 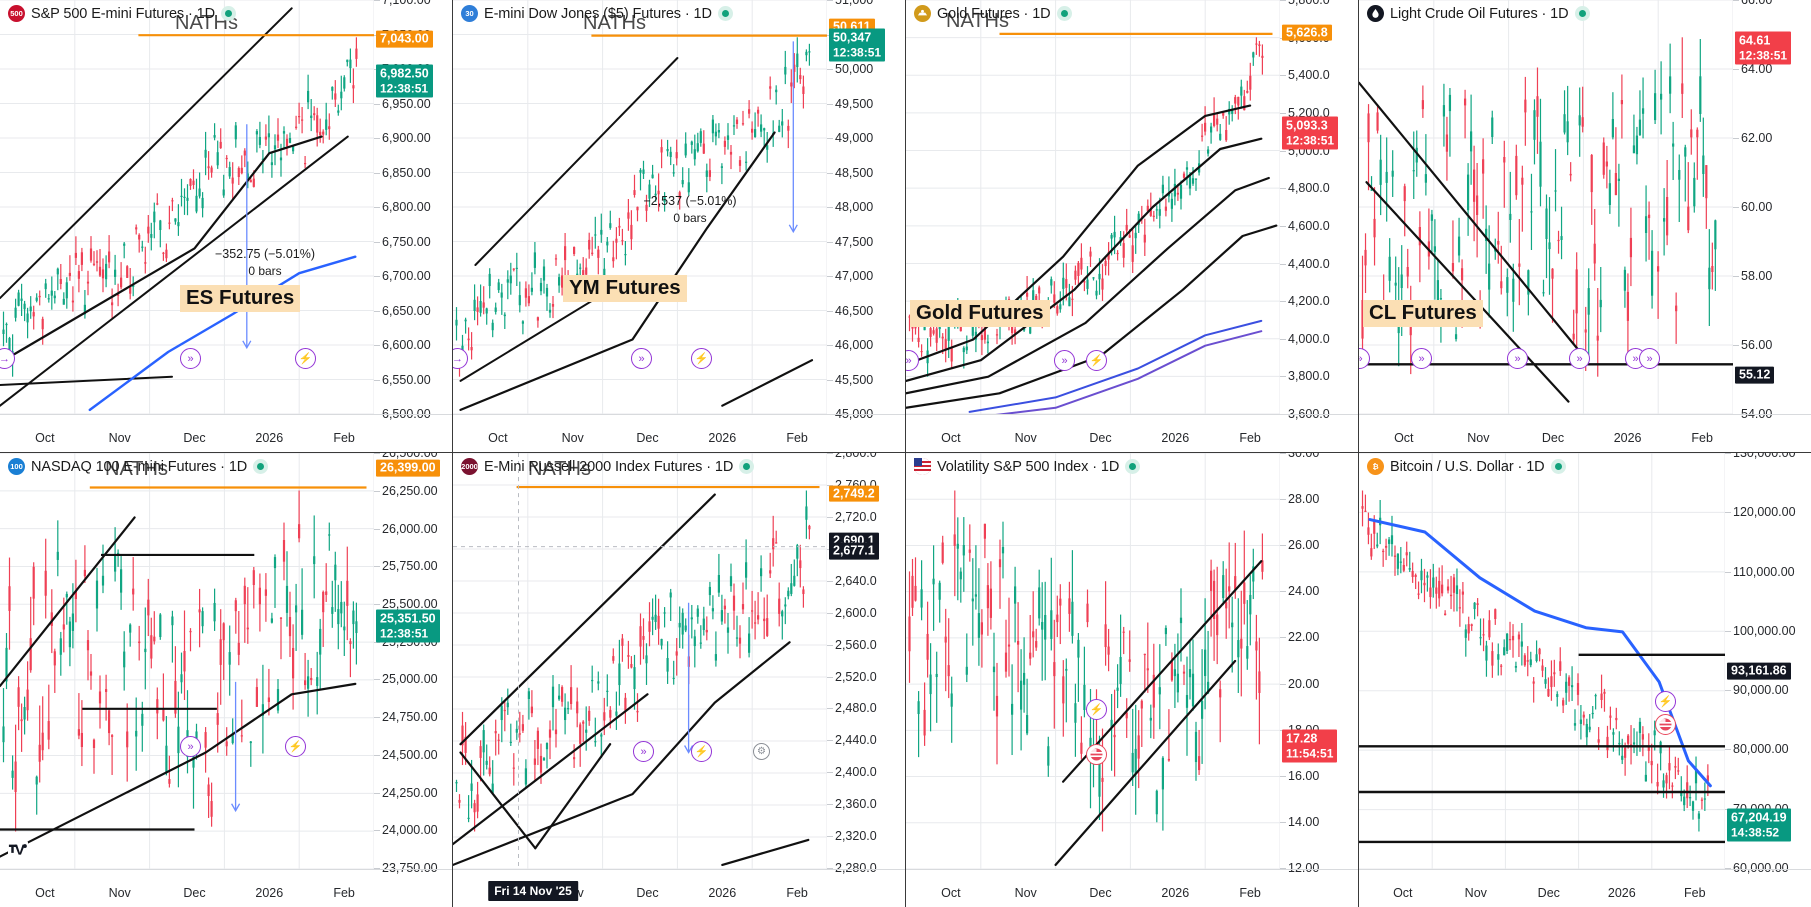 What do you see at coordinates (226, 888) in the screenshot?
I see `x-axis-nq: Oct Nov Dec 2026 Feb` at bounding box center [226, 888].